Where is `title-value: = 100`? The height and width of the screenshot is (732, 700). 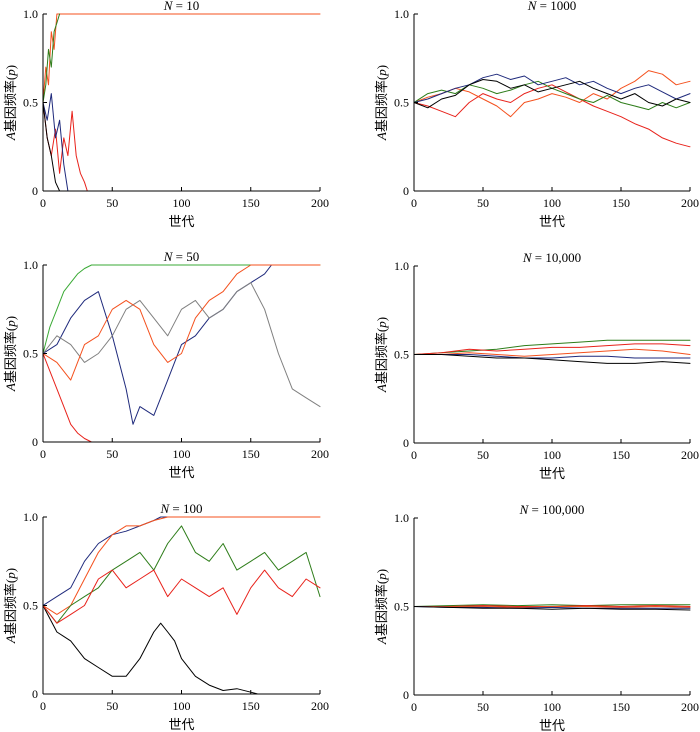 title-value: = 100 is located at coordinates (185, 508).